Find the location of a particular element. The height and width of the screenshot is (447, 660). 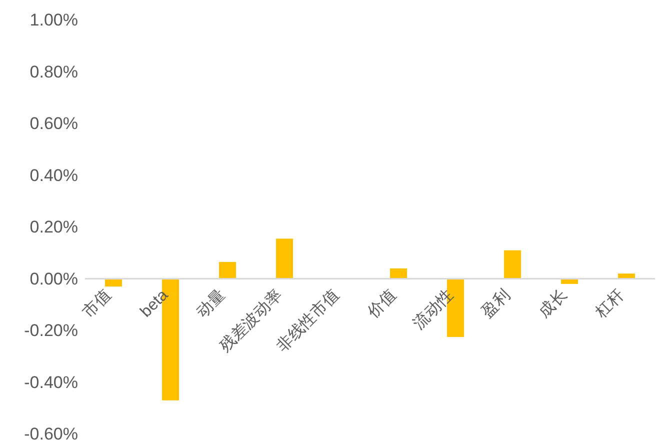

x-tick-label: 市值 is located at coordinates (97, 304).